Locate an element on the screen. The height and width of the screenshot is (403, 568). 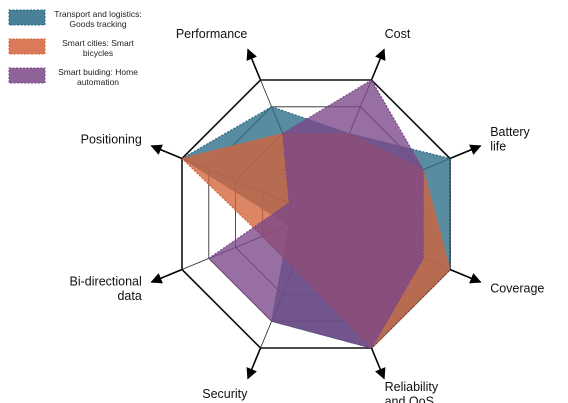
axis-label-coverage: Coverage is located at coordinates (517, 289).